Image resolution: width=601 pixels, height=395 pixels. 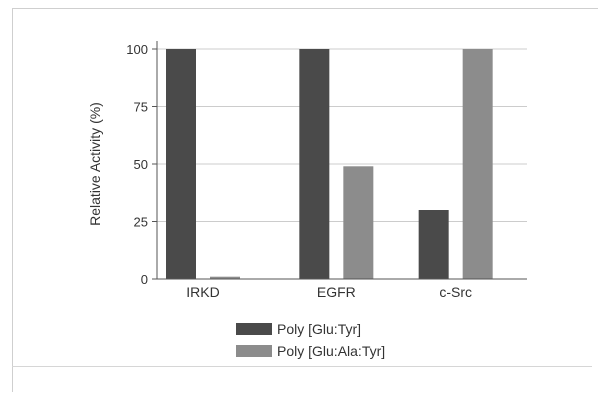 I want to click on y-tick-label-50: 50, so click(x=141, y=164).